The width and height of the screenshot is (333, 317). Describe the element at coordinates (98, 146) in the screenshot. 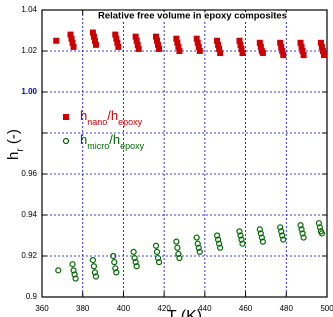

I see `legend-subscript: micro` at that location.